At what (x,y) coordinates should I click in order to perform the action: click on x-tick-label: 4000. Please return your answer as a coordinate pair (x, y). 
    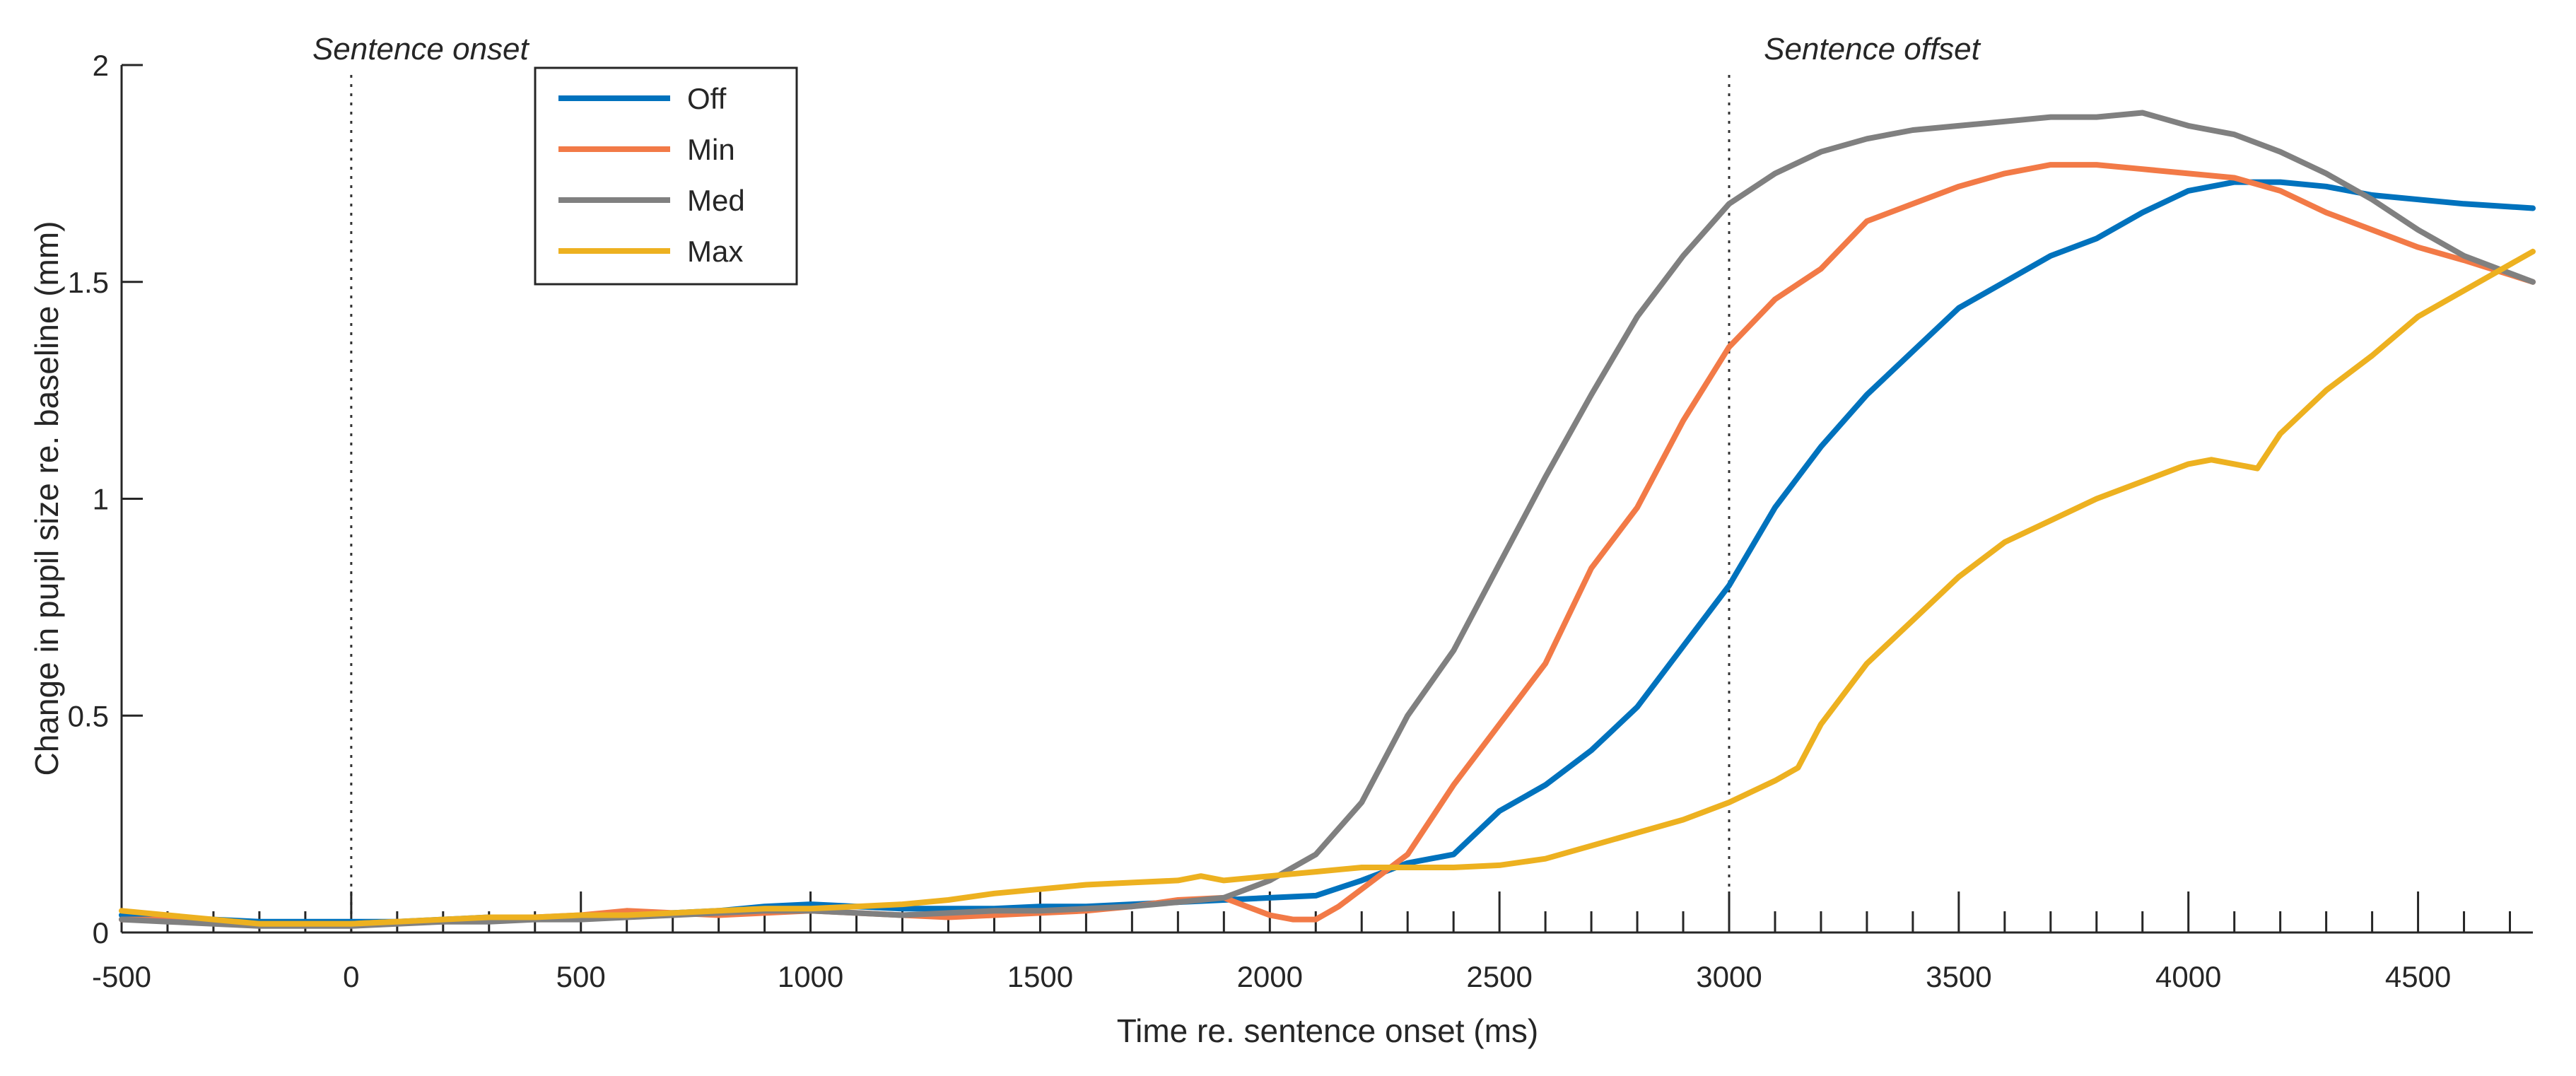
    Looking at the image, I should click on (2188, 976).